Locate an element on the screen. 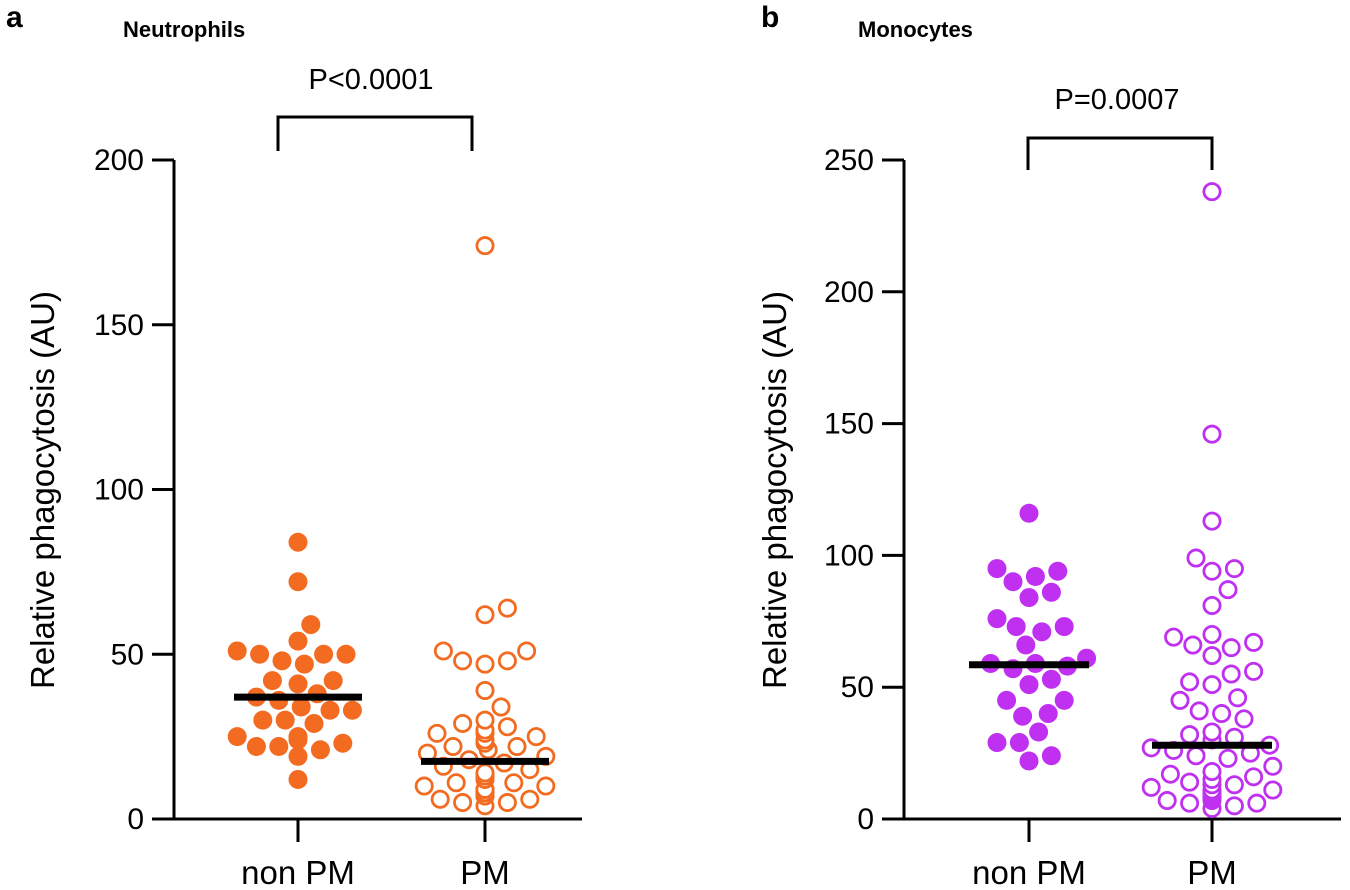 This screenshot has height=890, width=1350. panel-b-y-tick-label: 50 is located at coordinates (857, 687).